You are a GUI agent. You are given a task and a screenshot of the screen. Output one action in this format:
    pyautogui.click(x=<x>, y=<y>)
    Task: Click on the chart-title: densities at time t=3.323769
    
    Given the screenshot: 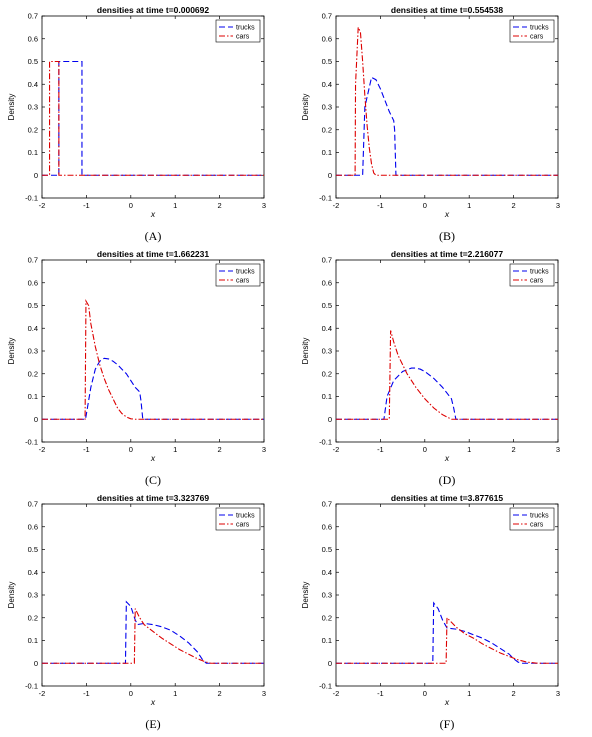 What is the action you would take?
    pyautogui.click(x=153, y=498)
    